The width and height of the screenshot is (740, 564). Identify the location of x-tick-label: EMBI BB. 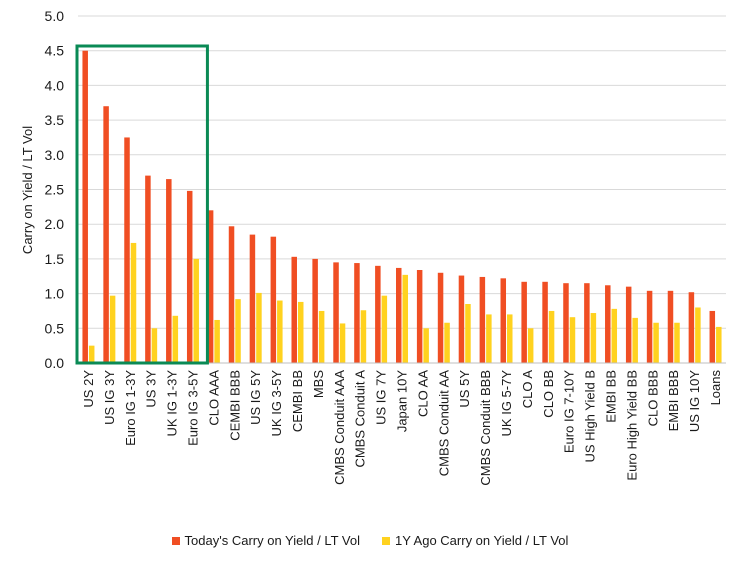
(611, 396).